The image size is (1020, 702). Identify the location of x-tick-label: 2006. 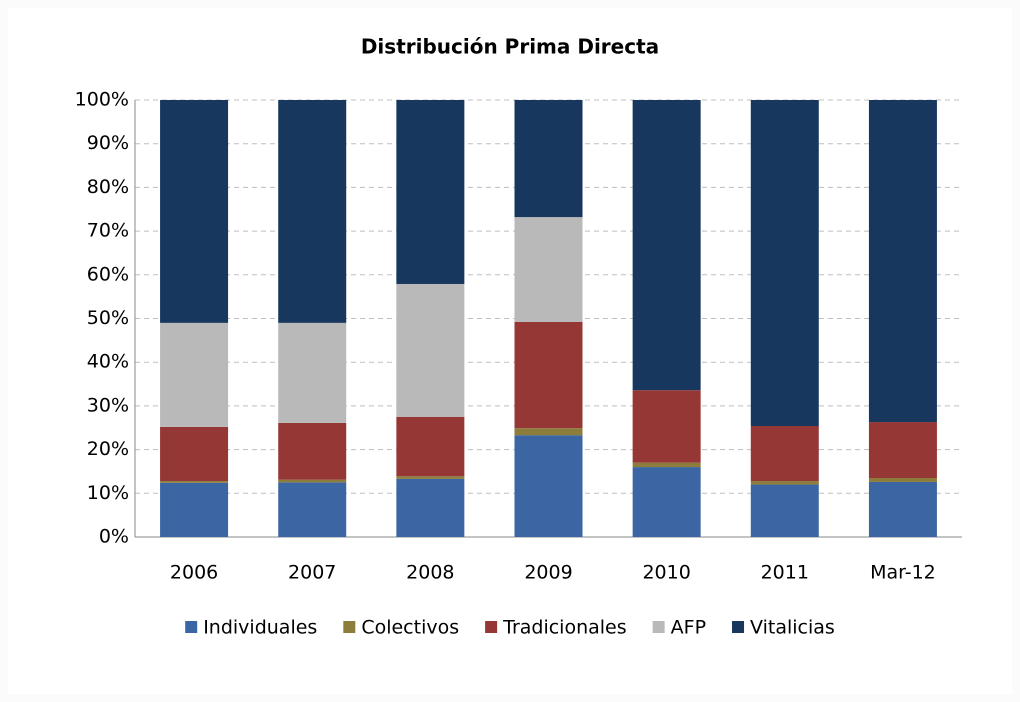
(194, 573).